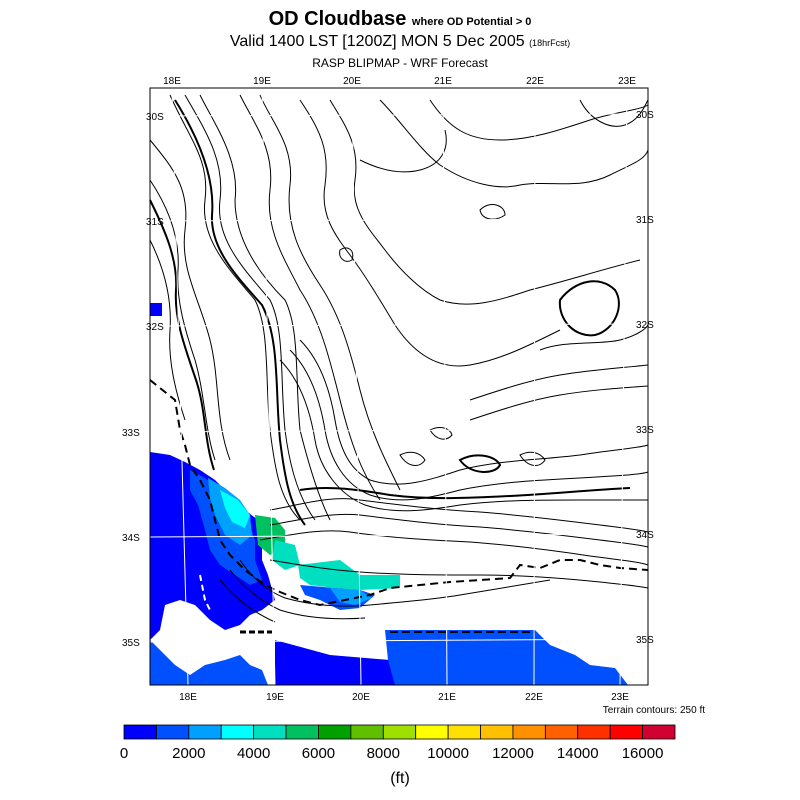 This screenshot has width=800, height=800. Describe the element at coordinates (645, 535) in the screenshot. I see `lat-label-right: 34S` at that location.